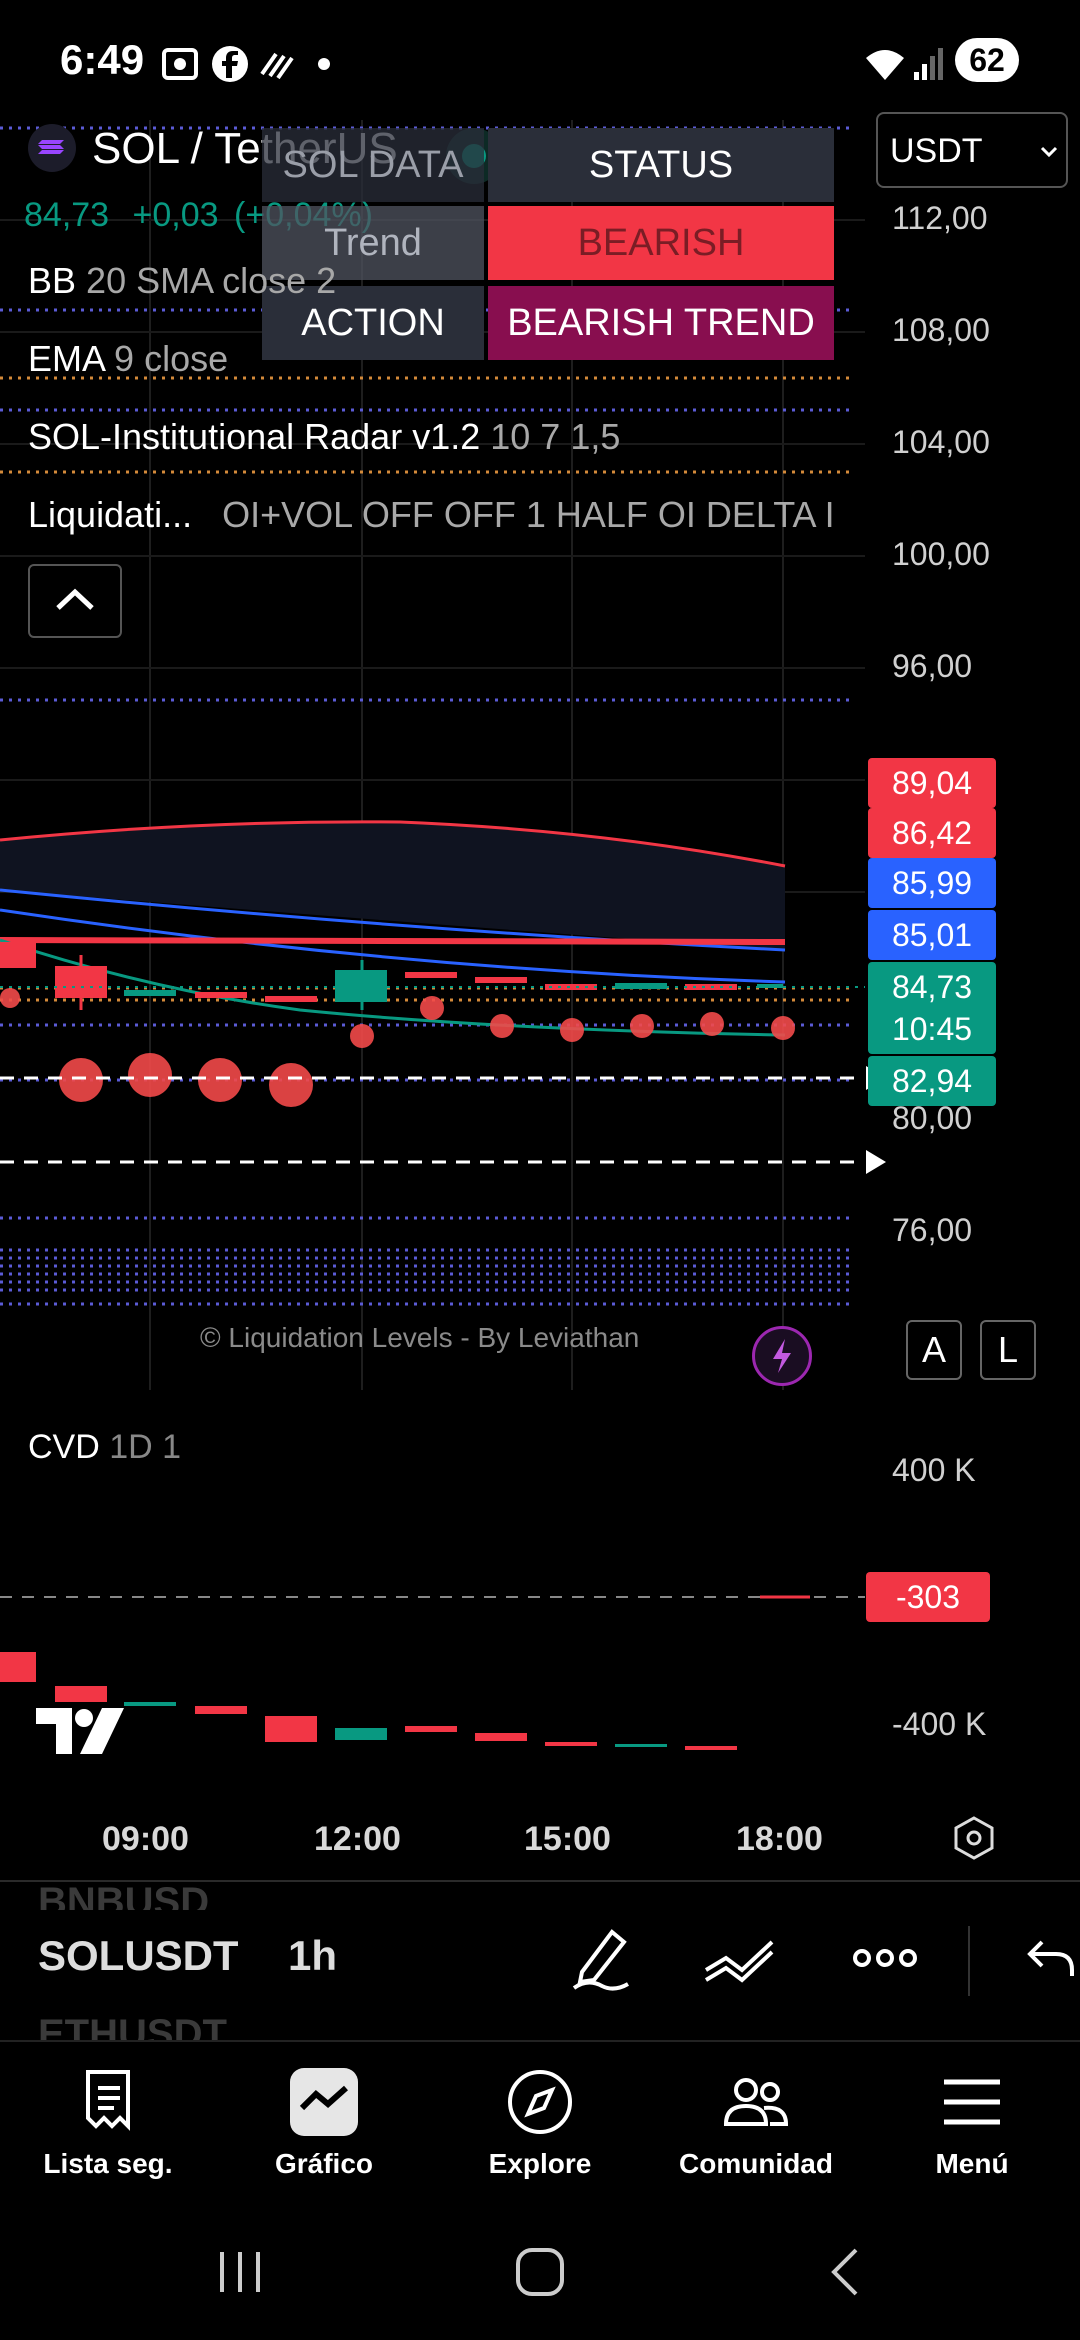  I want to click on recent-apps-icon, so click(240, 2272).